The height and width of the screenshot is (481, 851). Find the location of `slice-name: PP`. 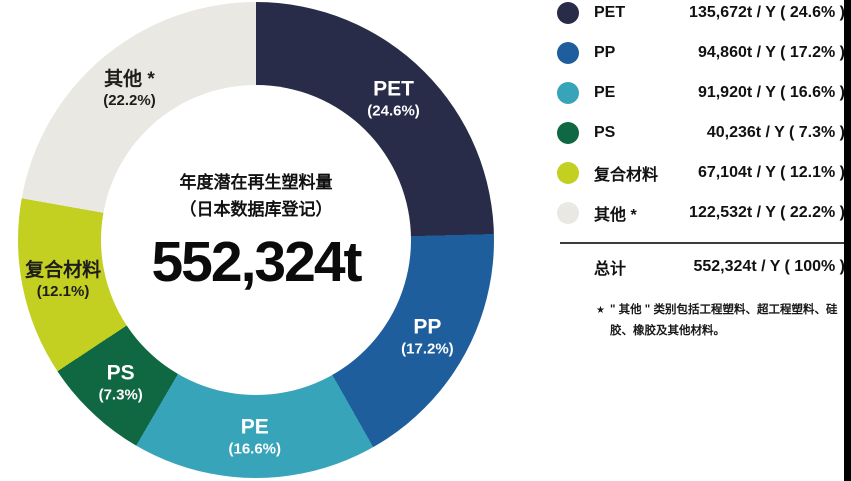

slice-name: PP is located at coordinates (427, 327).